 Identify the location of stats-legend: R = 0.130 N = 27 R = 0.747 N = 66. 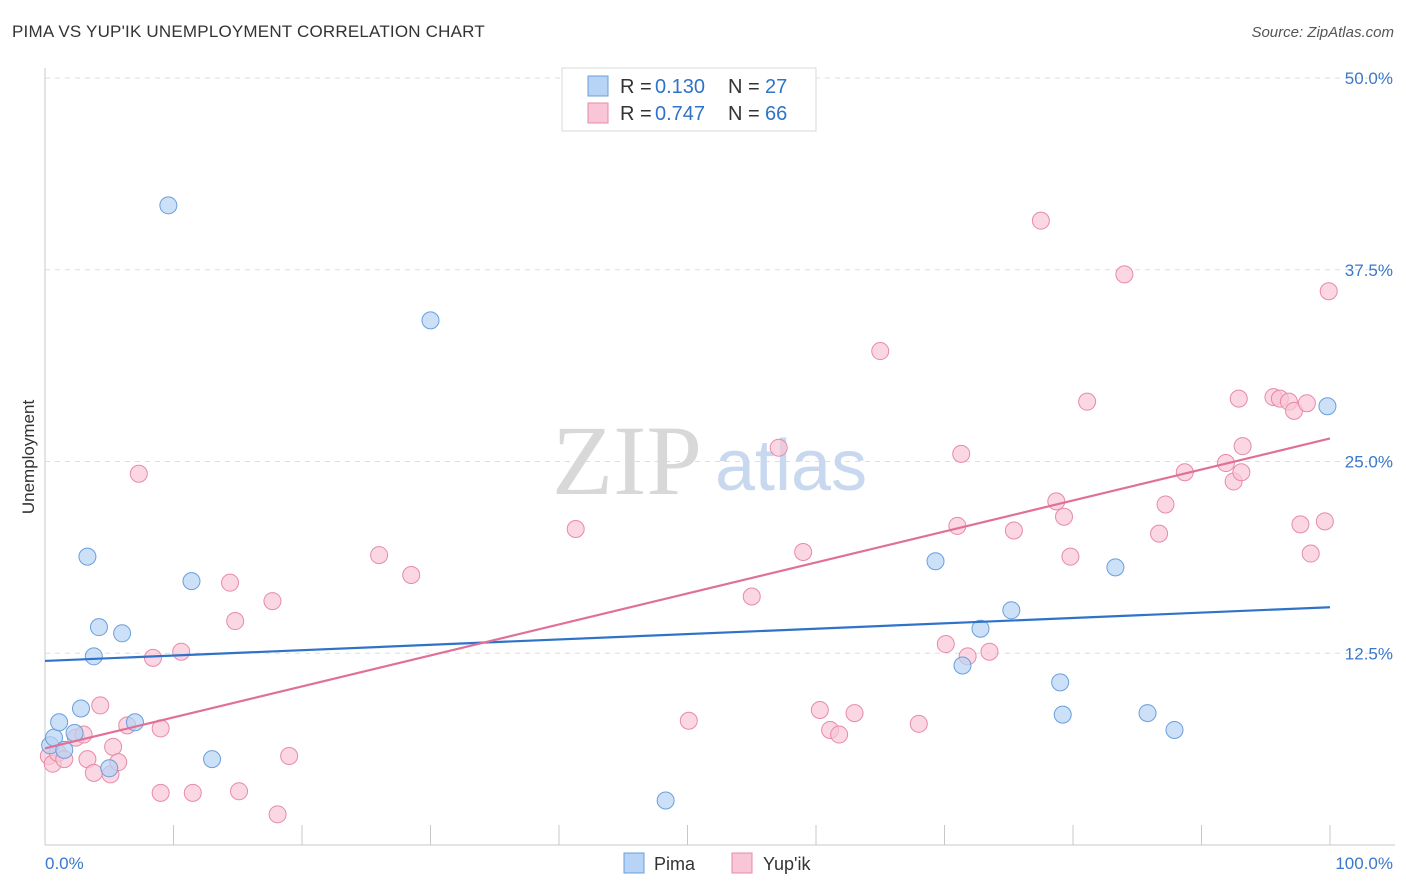
(689, 99).